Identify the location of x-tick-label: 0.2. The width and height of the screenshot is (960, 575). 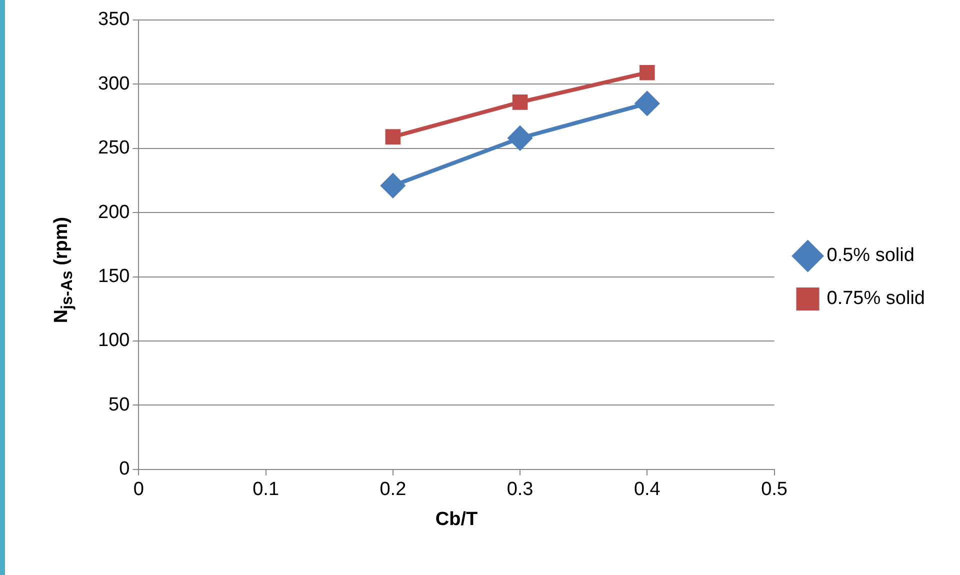
(393, 489).